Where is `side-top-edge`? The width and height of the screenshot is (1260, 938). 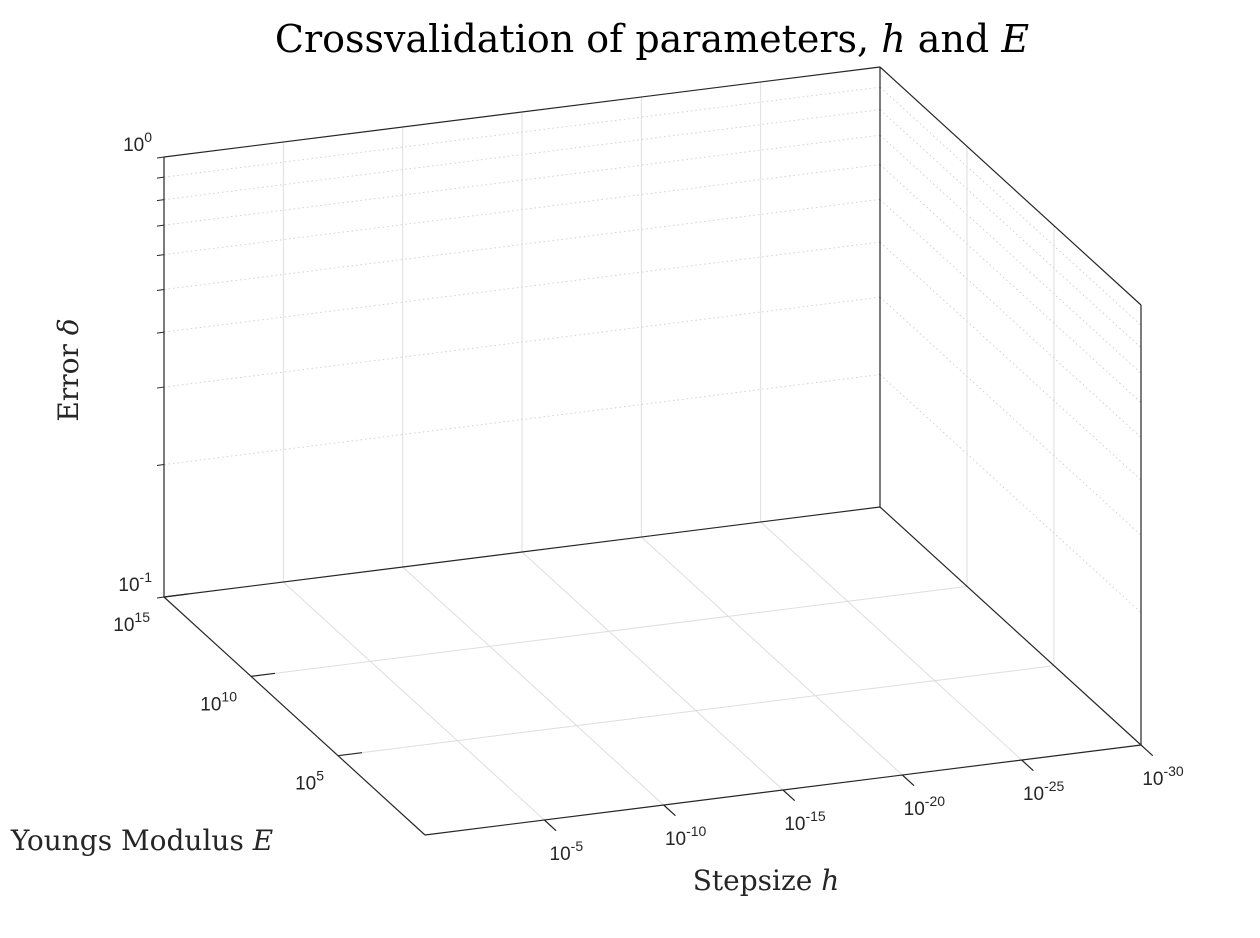
side-top-edge is located at coordinates (1010, 186).